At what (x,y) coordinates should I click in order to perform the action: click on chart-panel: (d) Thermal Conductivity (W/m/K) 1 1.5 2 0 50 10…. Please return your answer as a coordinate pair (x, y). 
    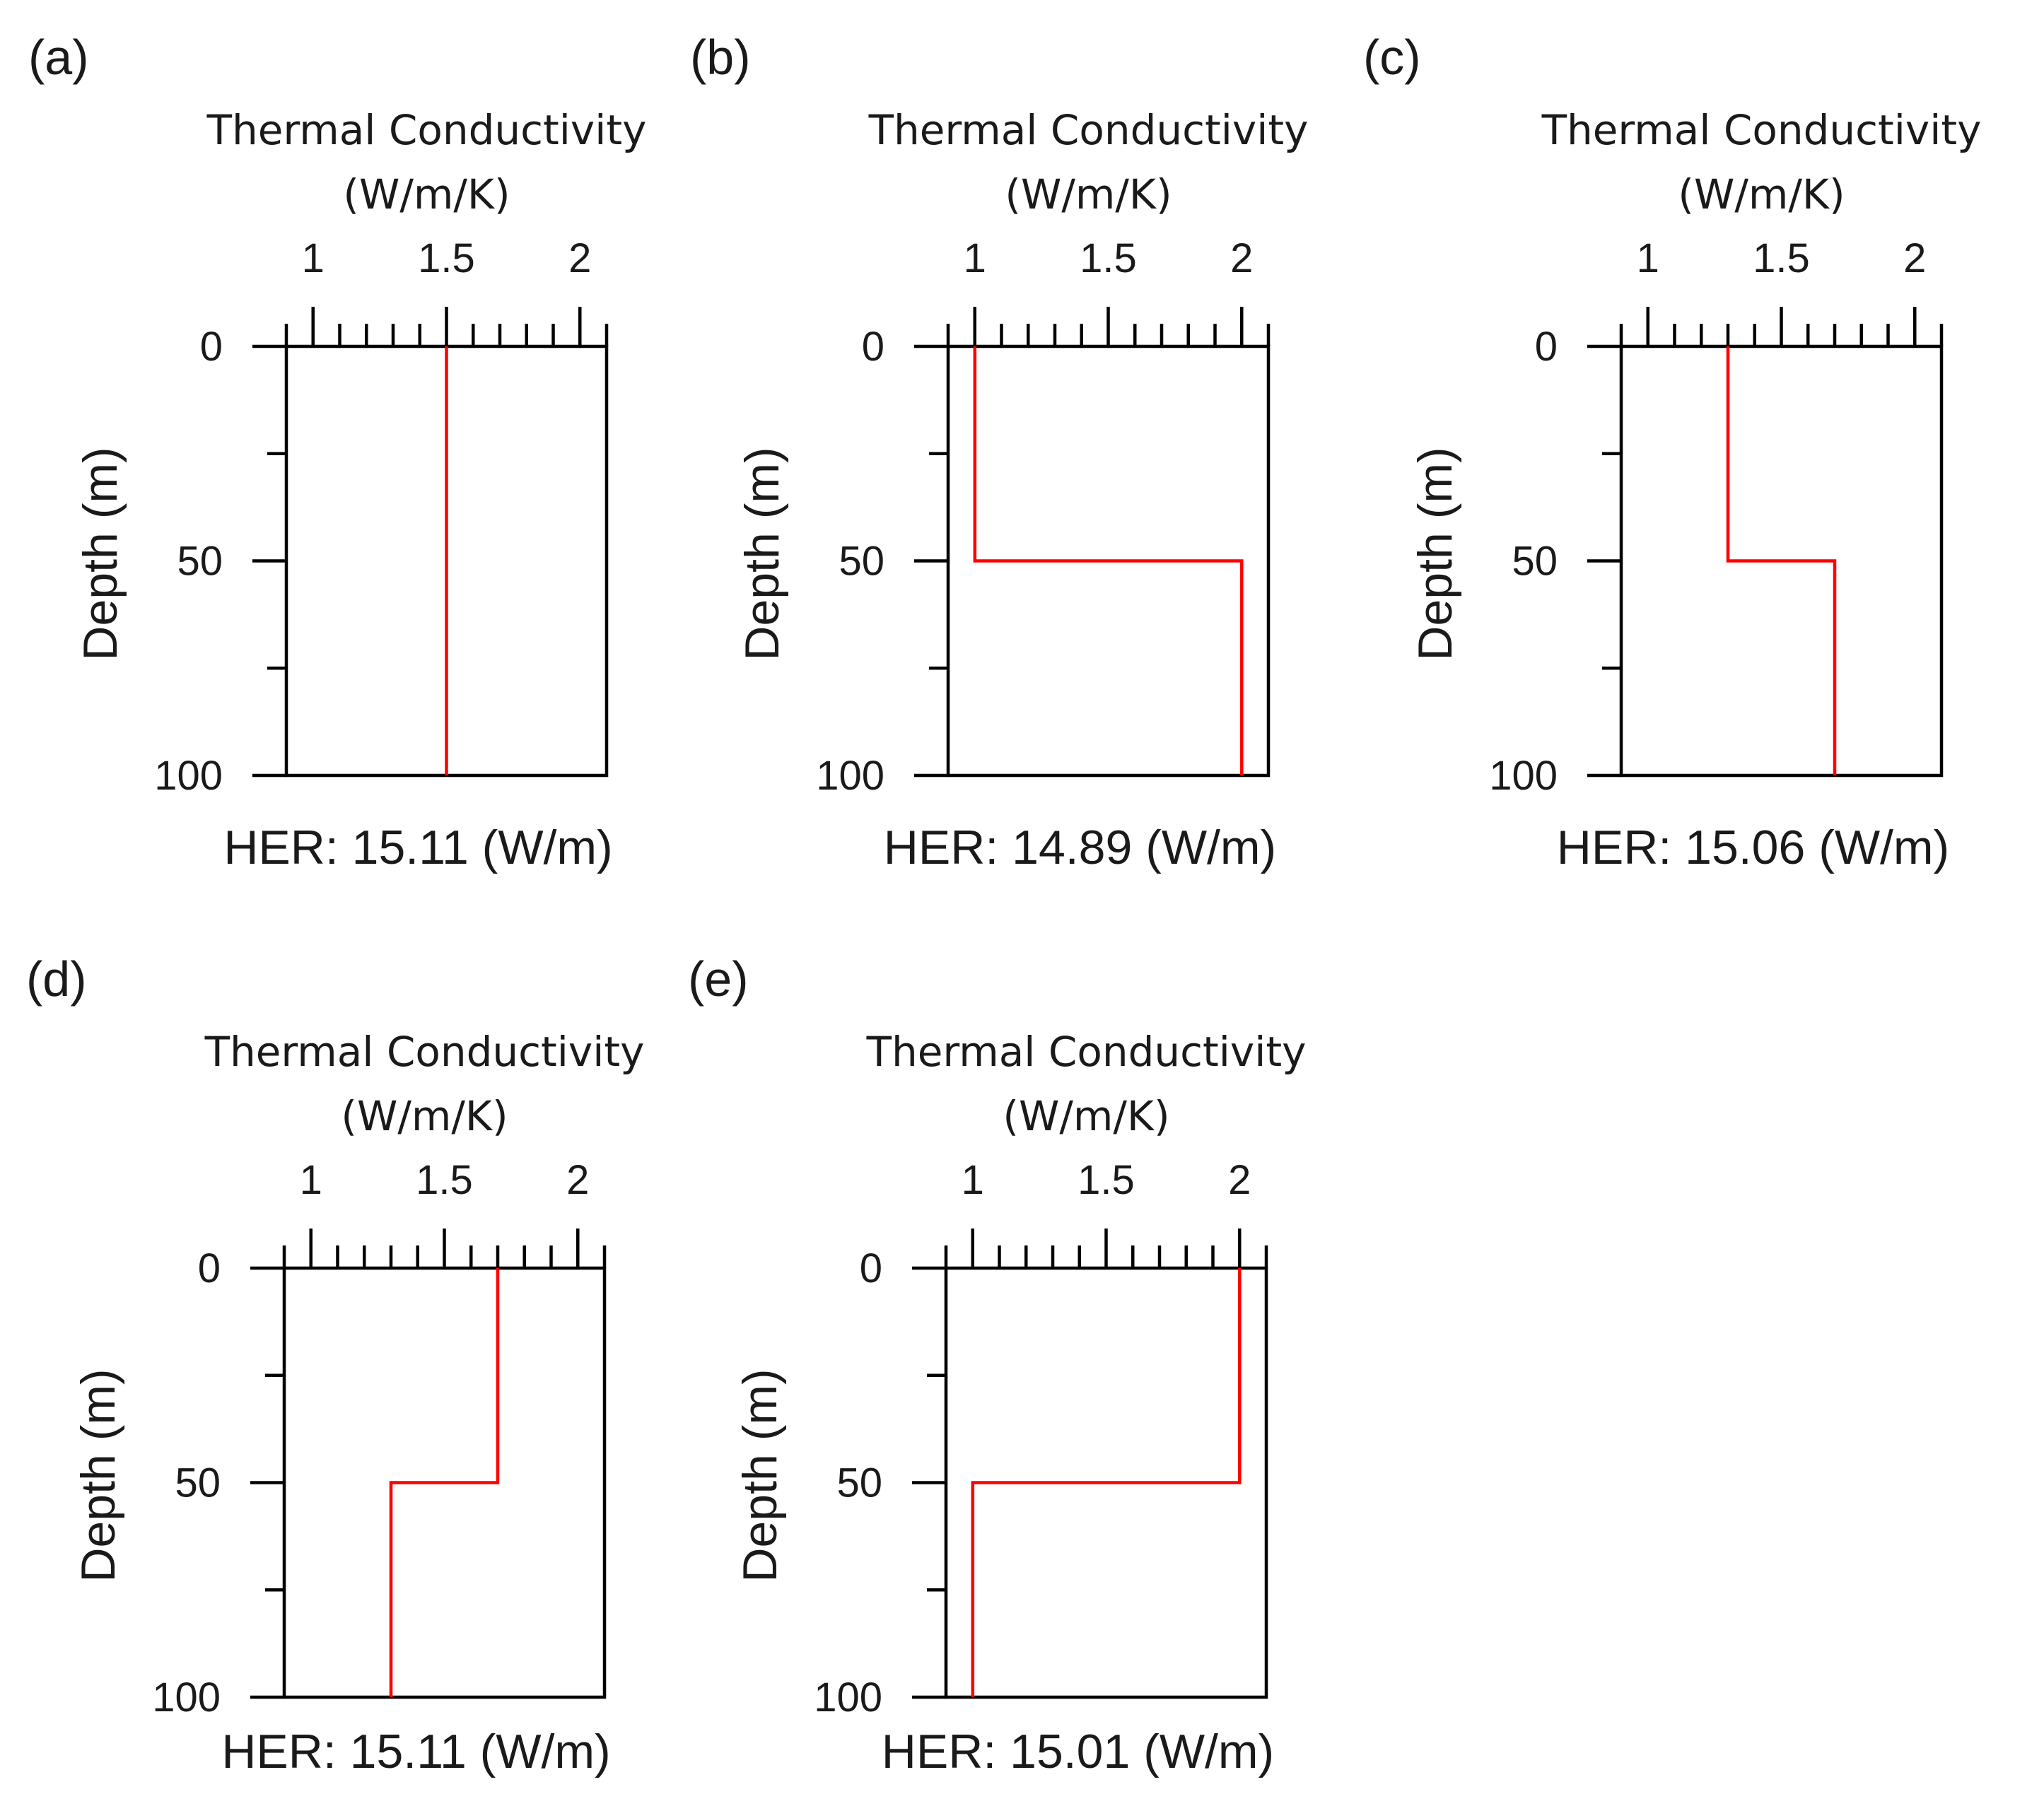
    Looking at the image, I should click on (335, 1364).